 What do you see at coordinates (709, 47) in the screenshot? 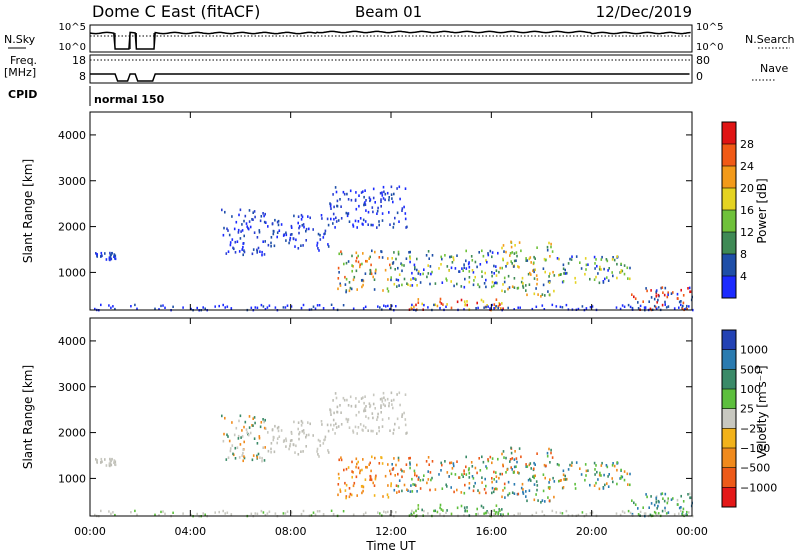
I see `nsearch-tick-low: 10^0` at bounding box center [709, 47].